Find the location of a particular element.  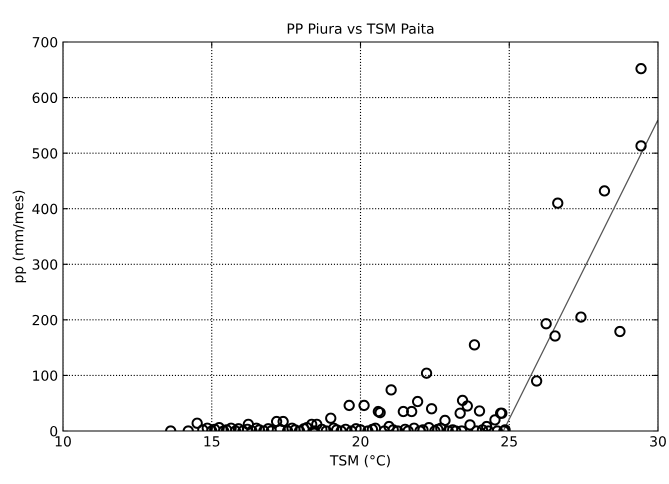

x-tick-label: 30 is located at coordinates (658, 441).